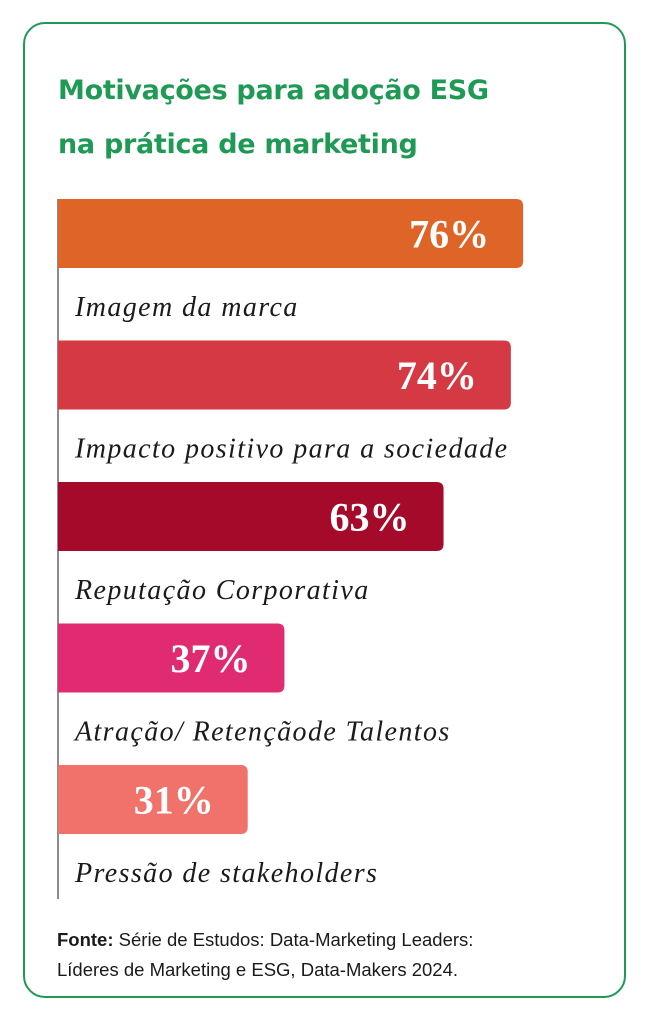  What do you see at coordinates (186, 307) in the screenshot?
I see `category-label-1: Imagem da marca` at bounding box center [186, 307].